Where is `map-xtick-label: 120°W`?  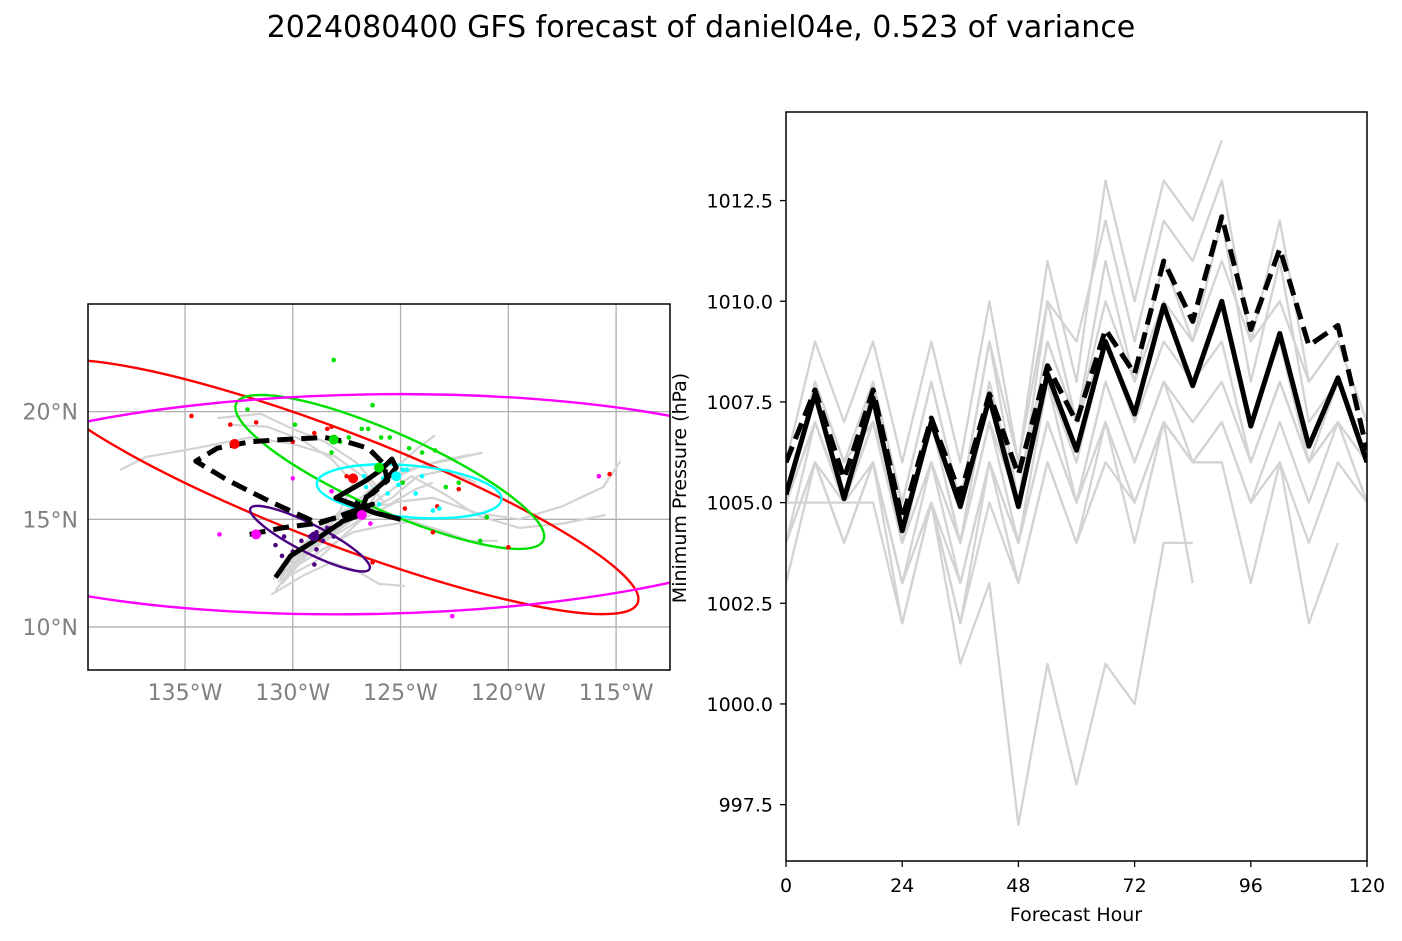
map-xtick-label: 120°W is located at coordinates (508, 693).